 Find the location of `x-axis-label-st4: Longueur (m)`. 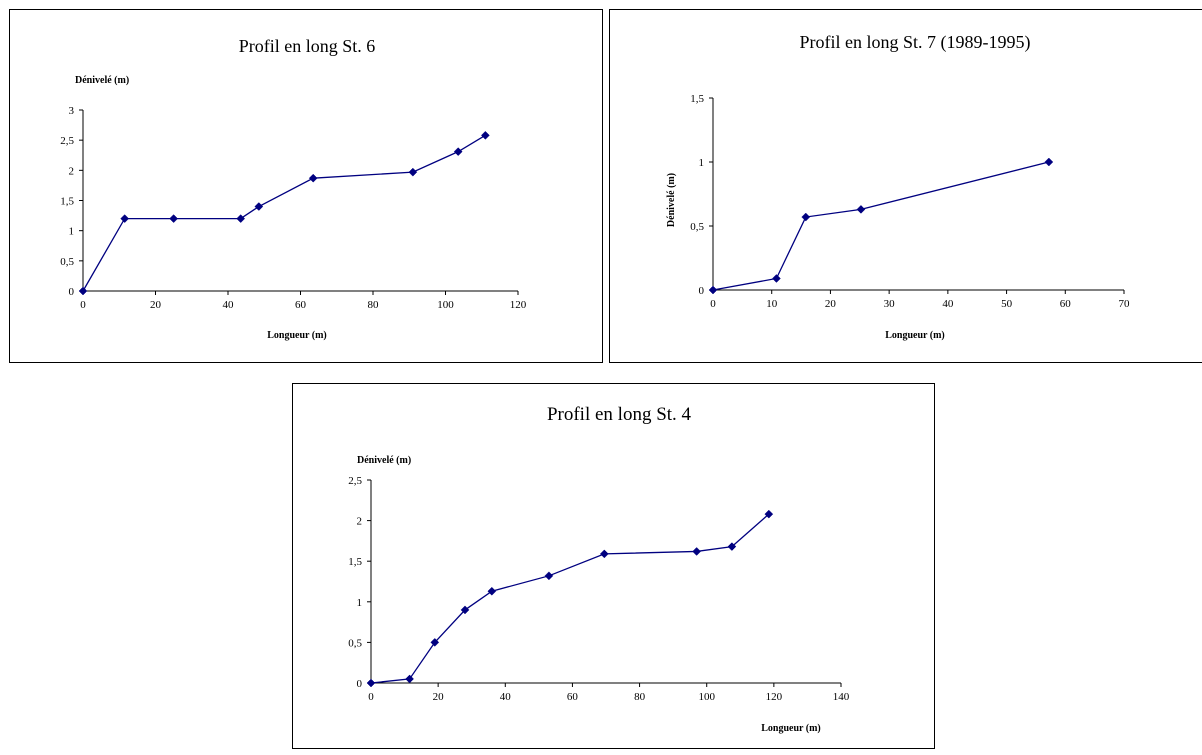

x-axis-label-st4: Longueur (m) is located at coordinates (791, 728).